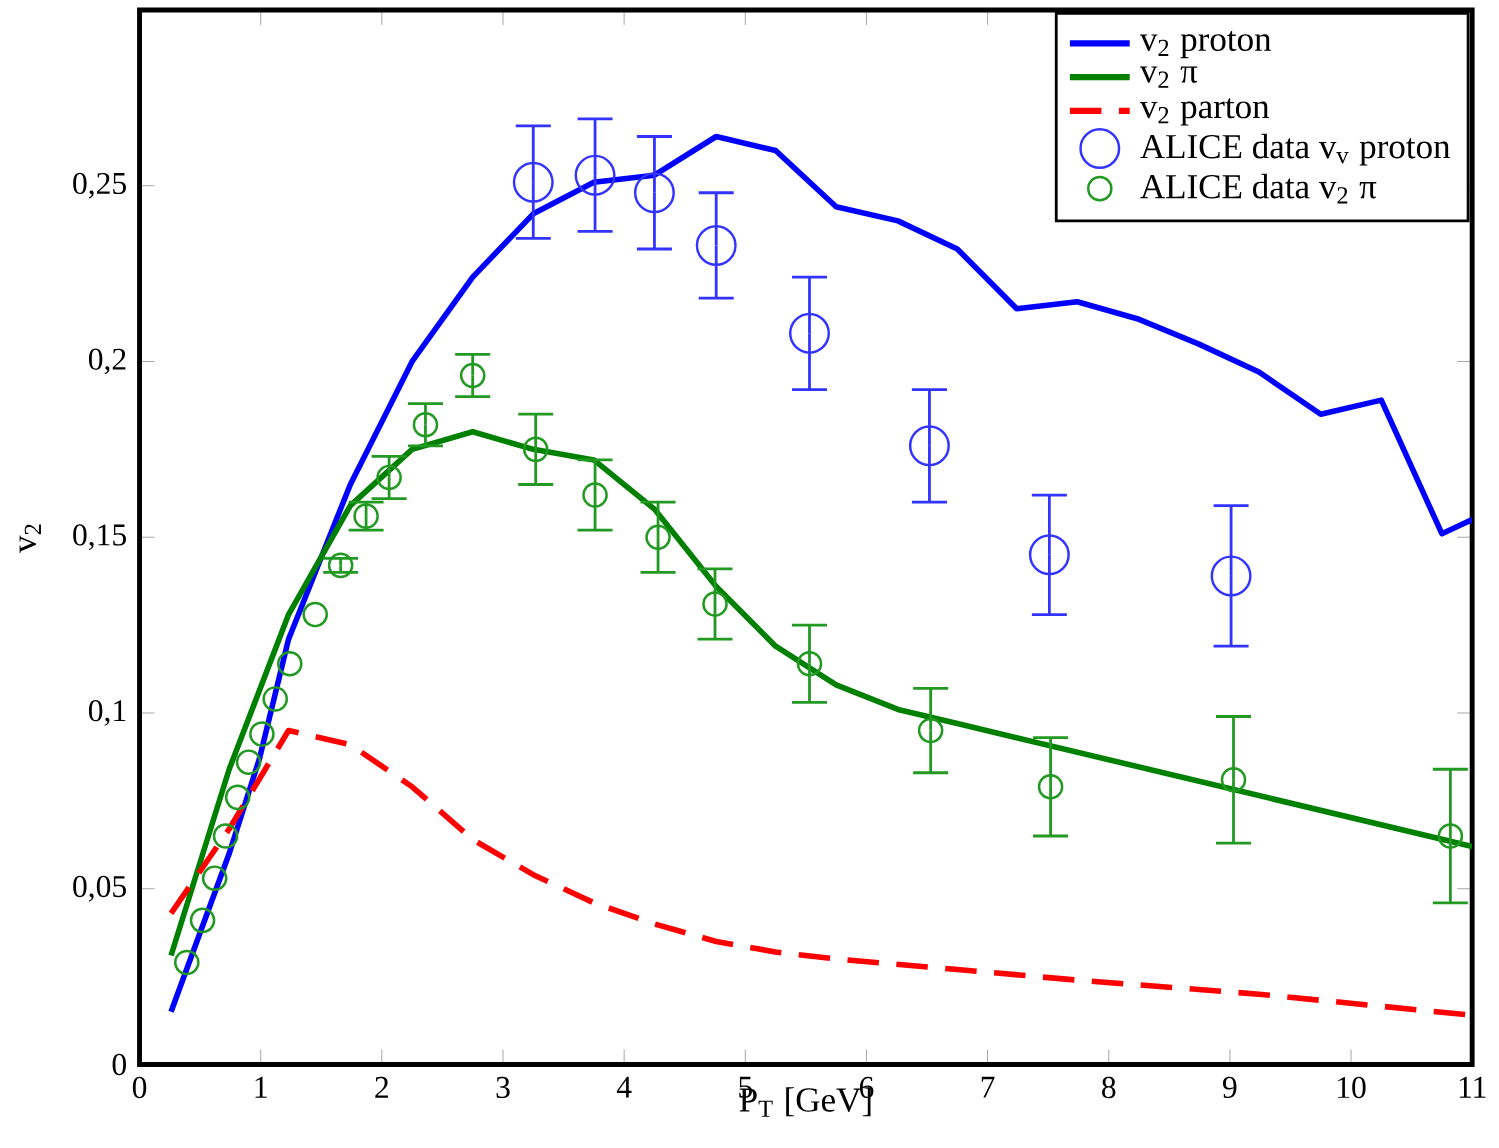  What do you see at coordinates (1258, 188) in the screenshot?
I see `legend-label: ALICE data v$_{2}$ π` at bounding box center [1258, 188].